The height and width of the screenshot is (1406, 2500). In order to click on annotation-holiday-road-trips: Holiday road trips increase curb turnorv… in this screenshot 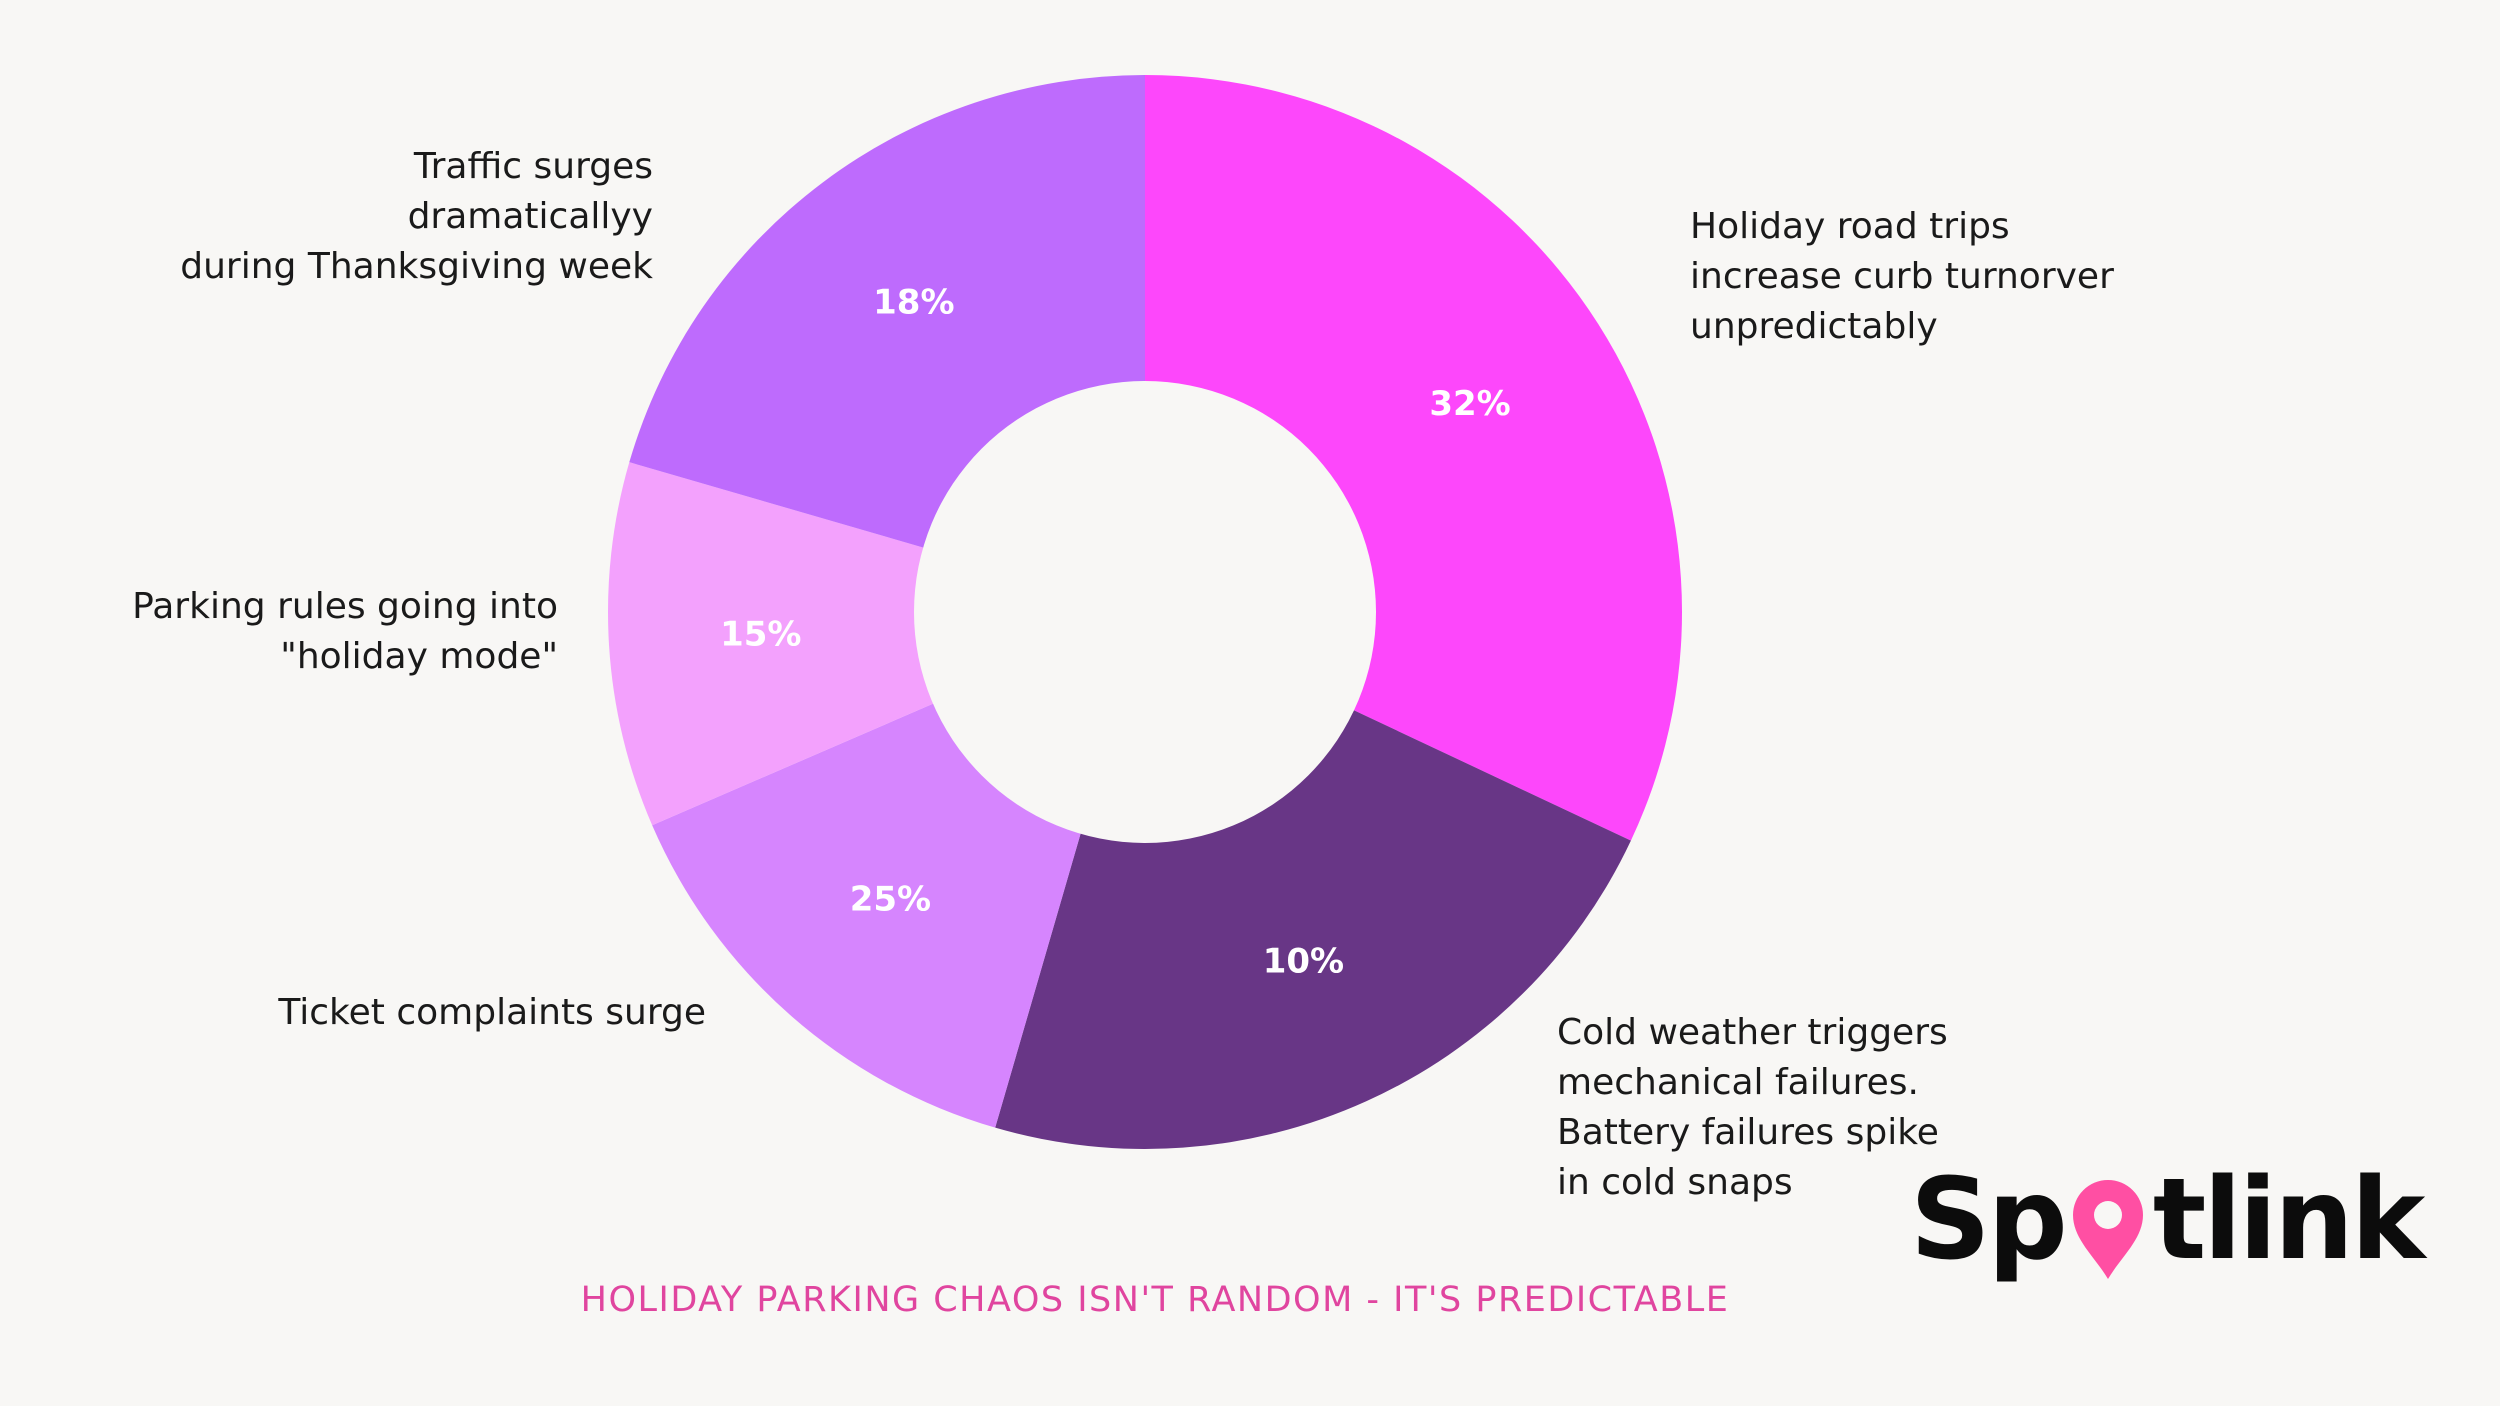, I will do `click(1902, 276)`.